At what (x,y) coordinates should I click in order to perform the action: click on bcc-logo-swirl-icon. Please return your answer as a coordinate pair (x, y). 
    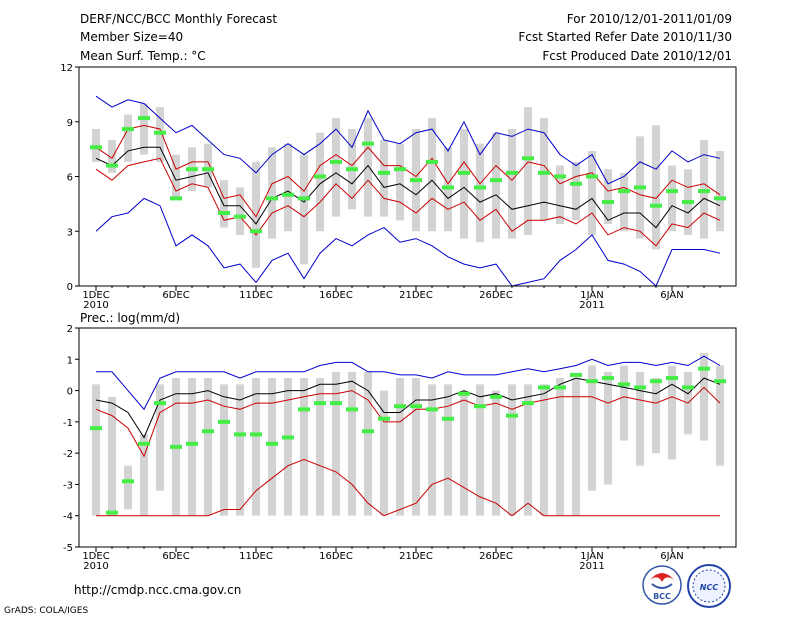
    Looking at the image, I should click on (662, 577).